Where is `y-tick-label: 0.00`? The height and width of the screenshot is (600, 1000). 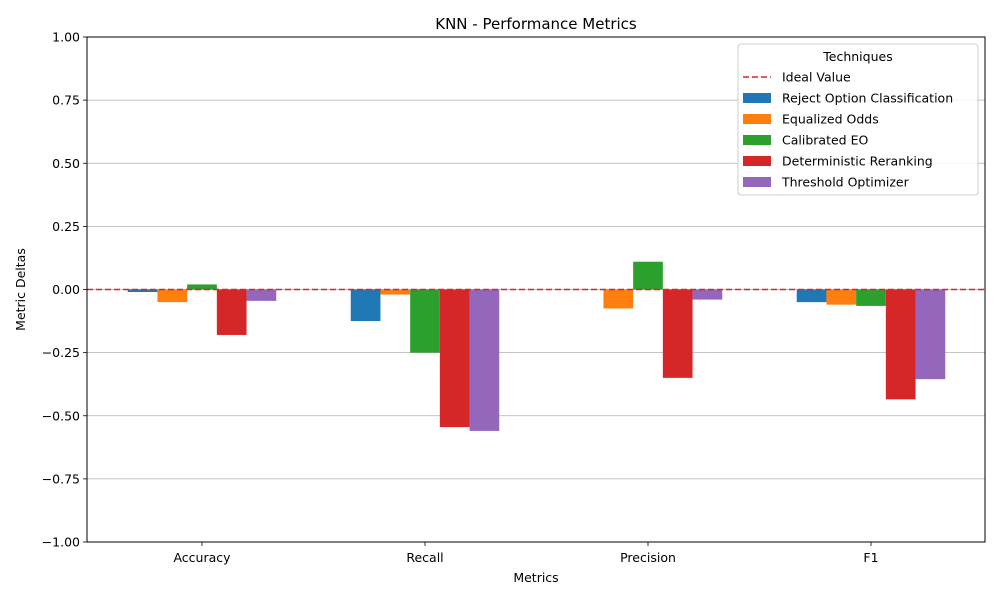
y-tick-label: 0.00 is located at coordinates (66, 289).